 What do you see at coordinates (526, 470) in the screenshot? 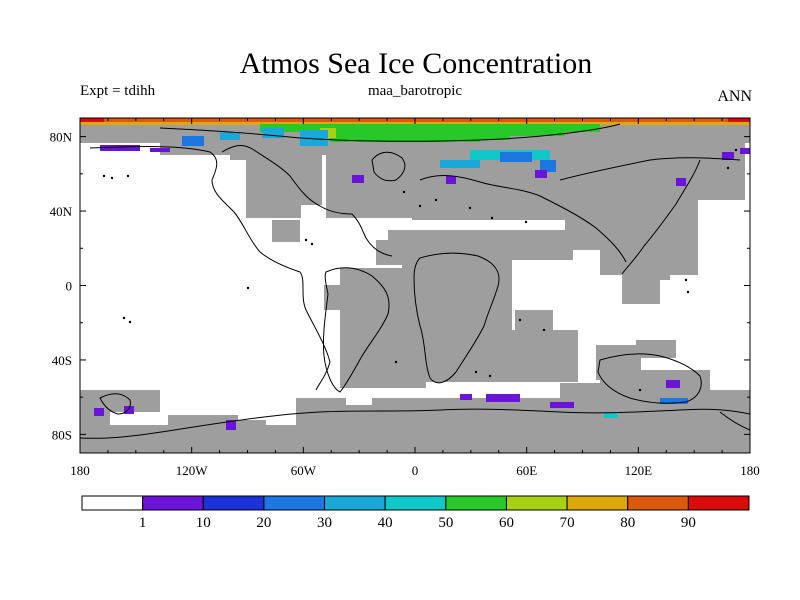
I see `x-tick-label: 60E` at bounding box center [526, 470].